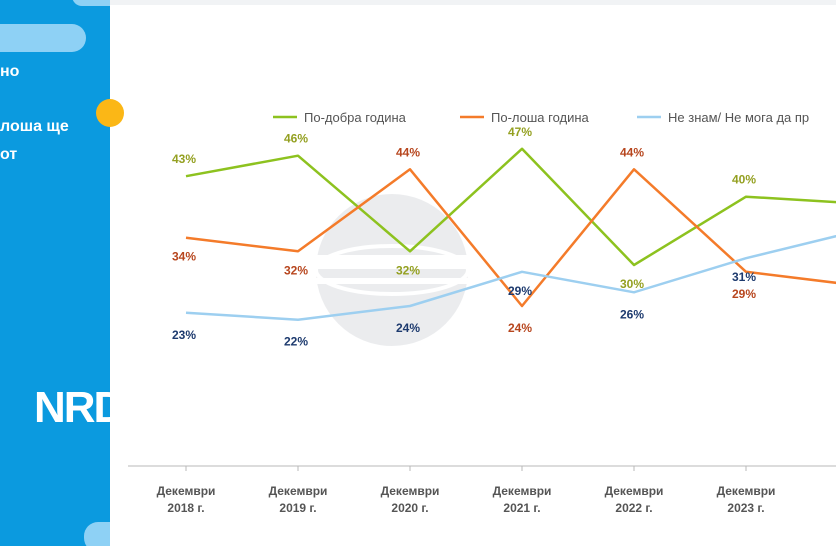 The height and width of the screenshot is (546, 836). I want to click on x-tick-label: 2023 г., so click(745, 508).